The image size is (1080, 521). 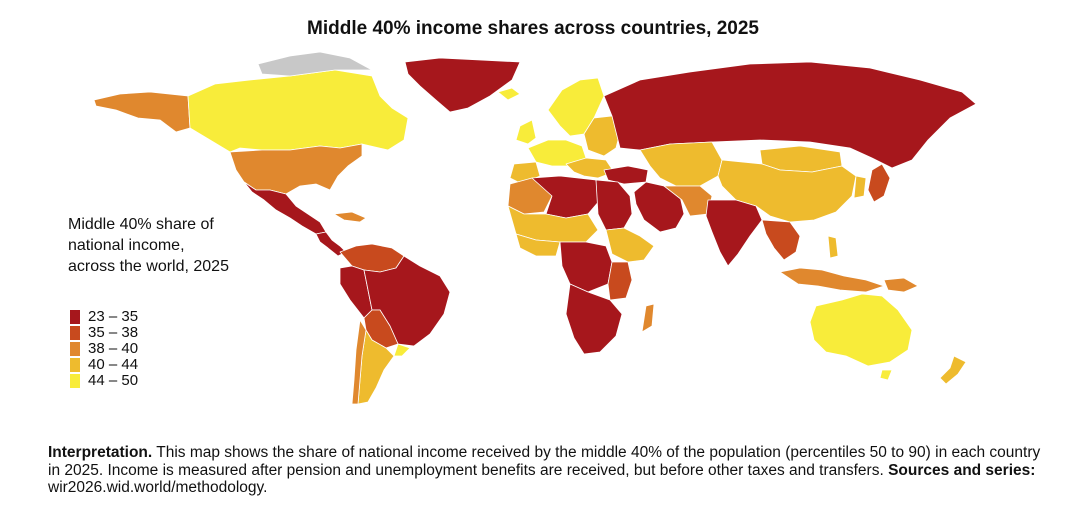 I want to click on region-alaska, so click(x=142, y=112).